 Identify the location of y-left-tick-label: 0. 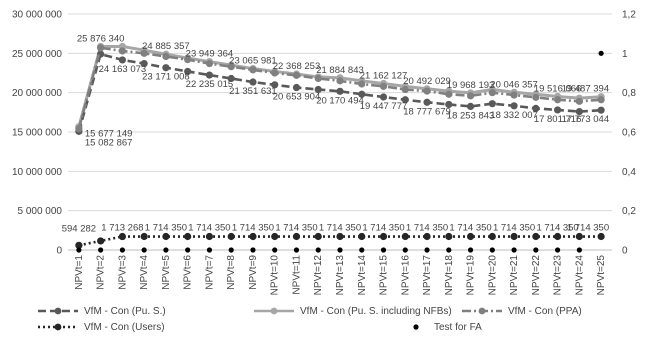
(59, 251).